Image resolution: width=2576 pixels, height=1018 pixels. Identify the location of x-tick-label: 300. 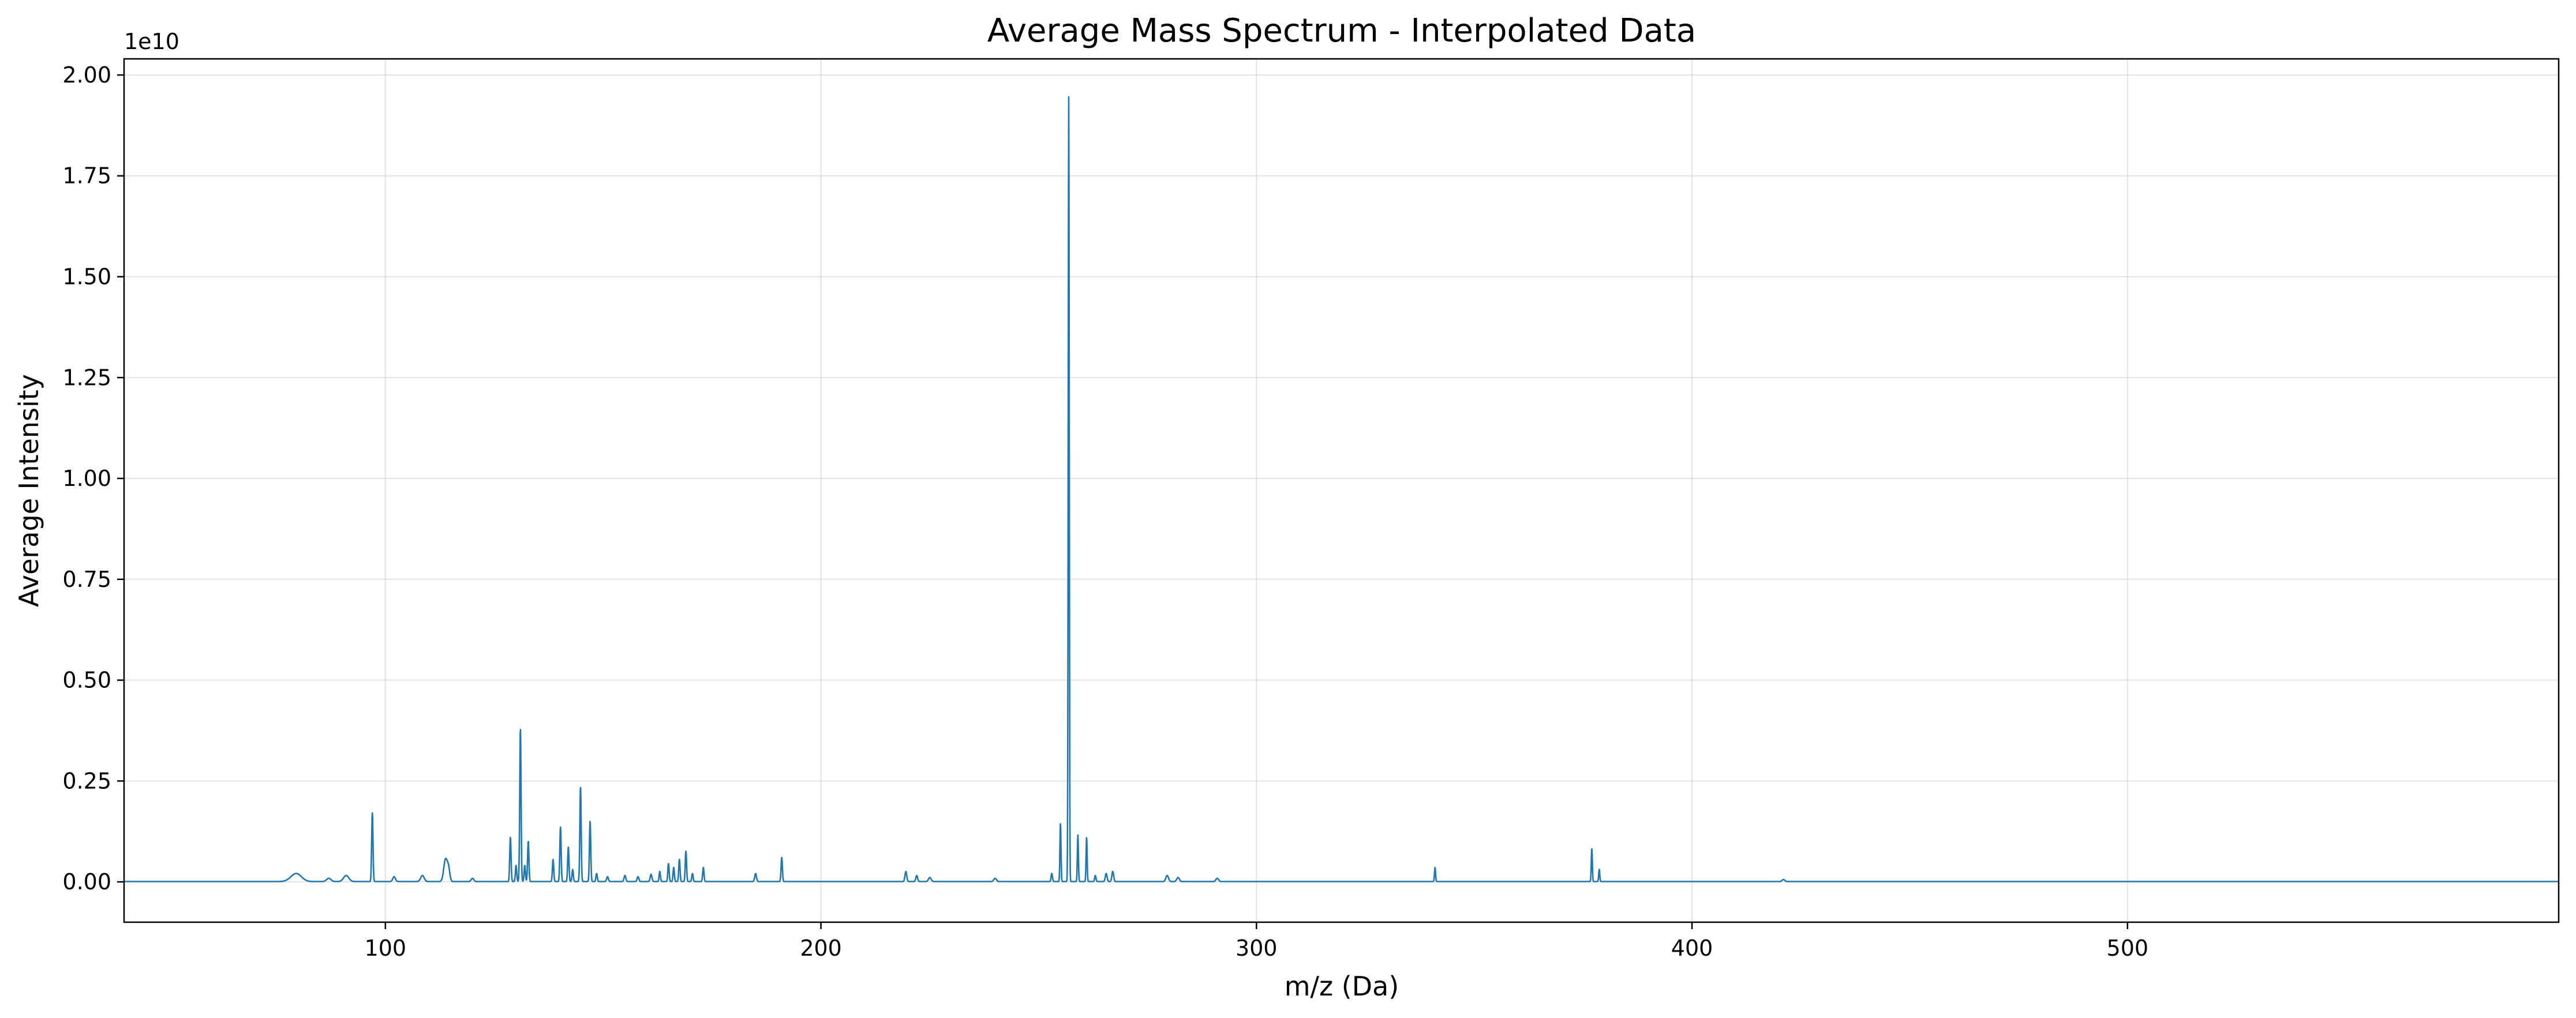
(1256, 948).